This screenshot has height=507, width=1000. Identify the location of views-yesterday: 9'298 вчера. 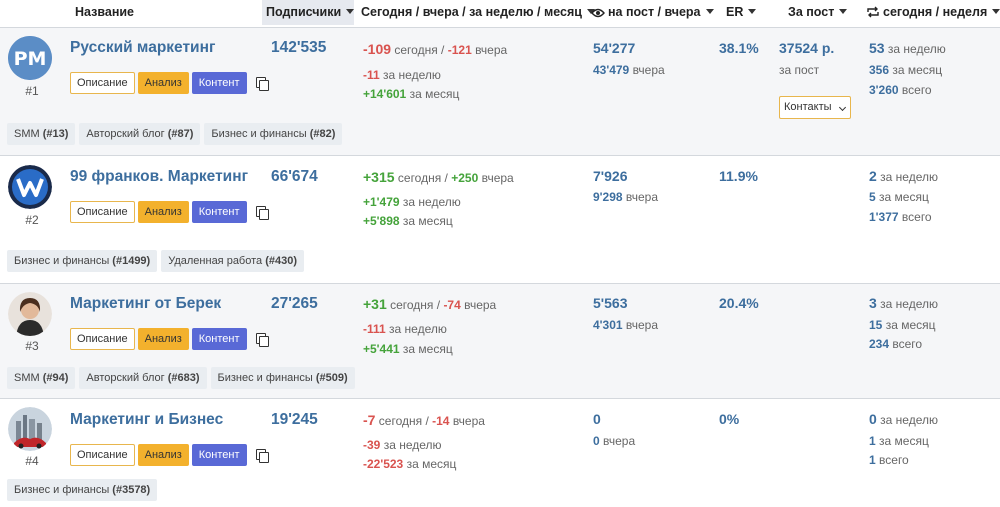
(626, 197).